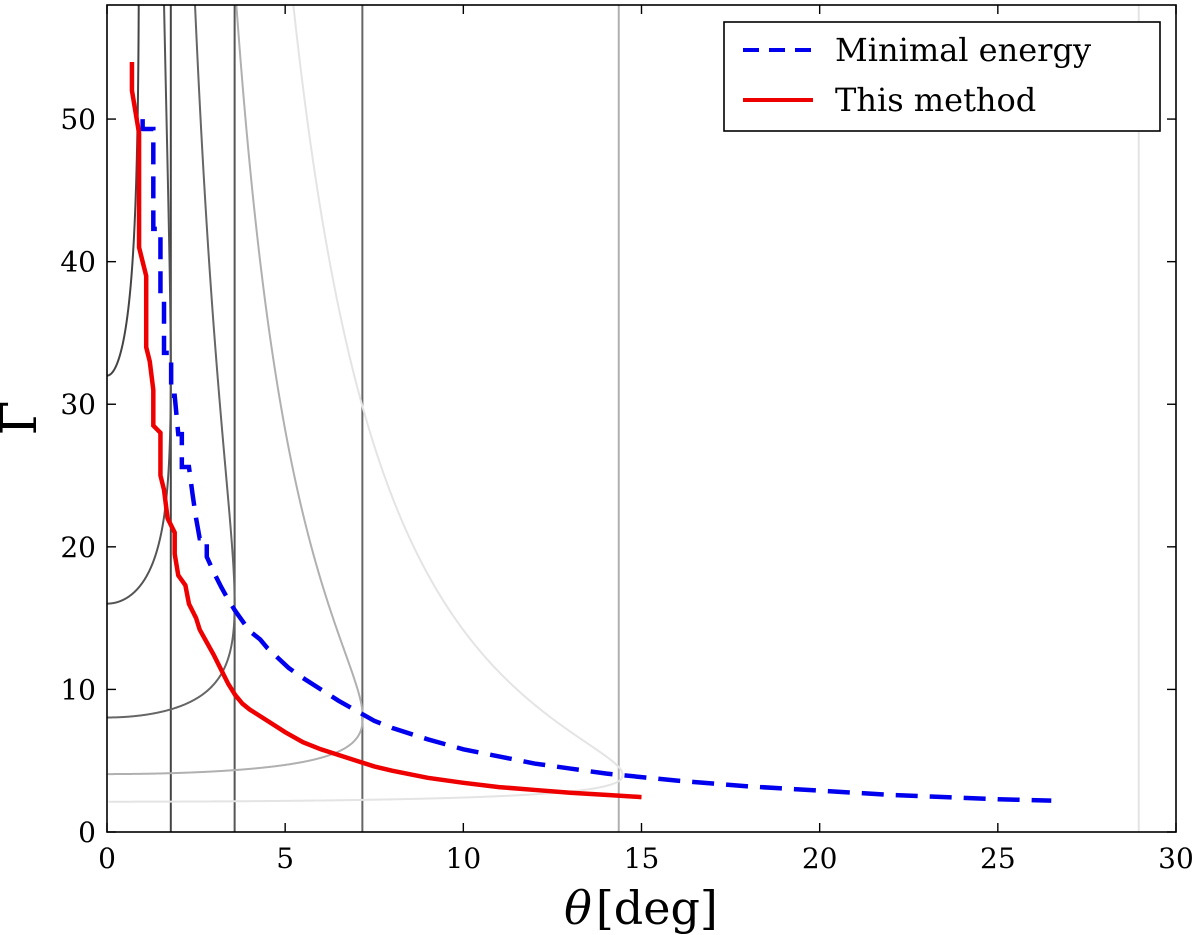 The width and height of the screenshot is (1200, 935). I want to click on x-tick-label: 30, so click(1176, 858).